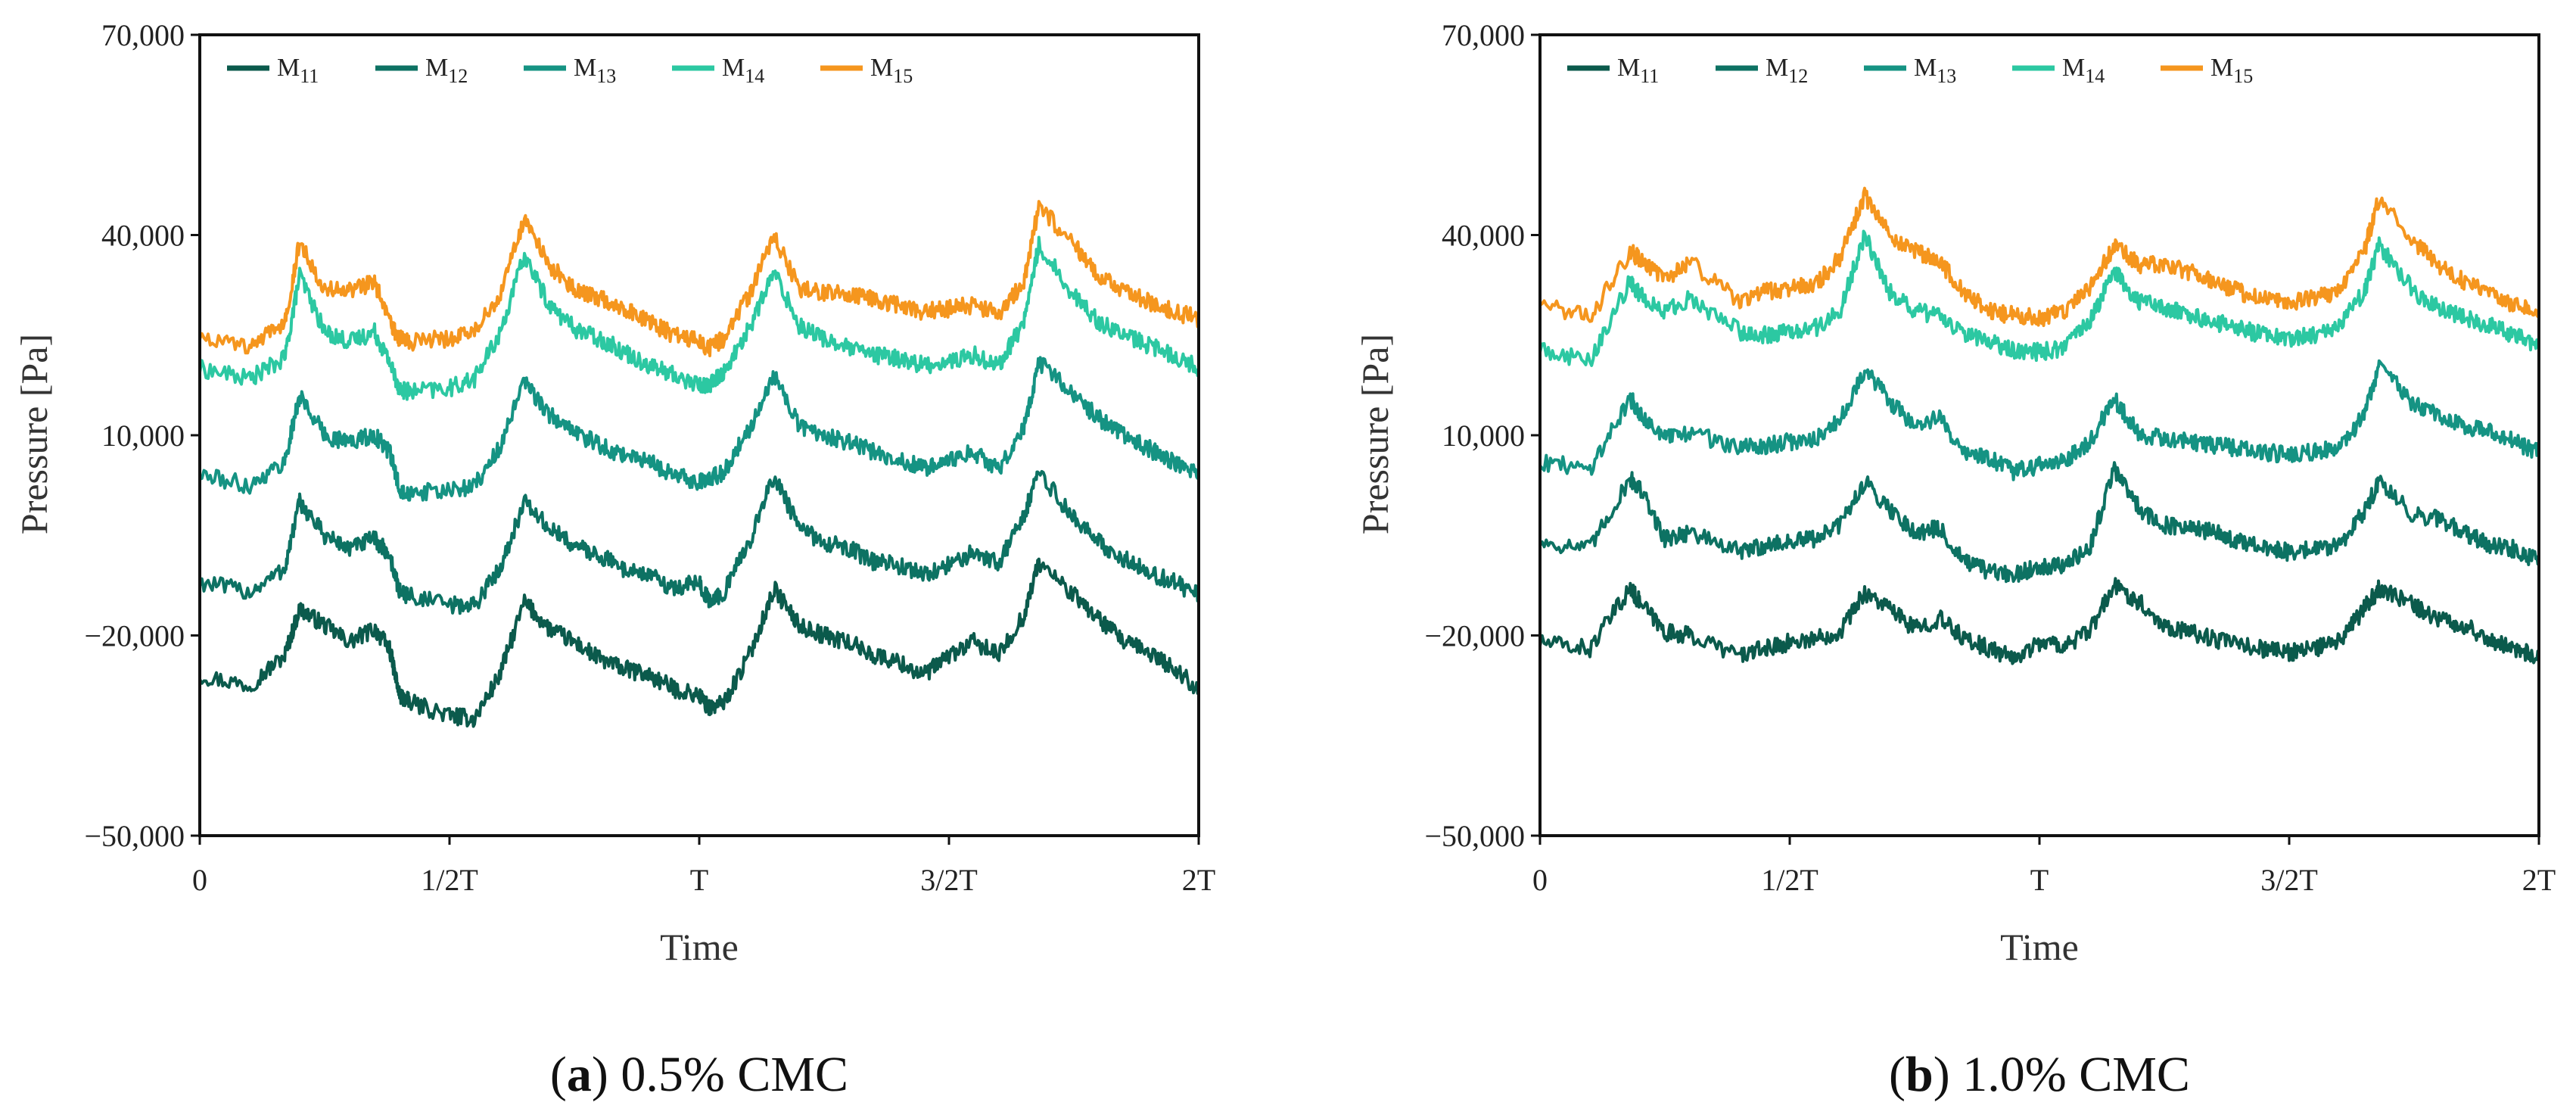 This screenshot has width=2576, height=1118. What do you see at coordinates (2039, 522) in the screenshot?
I see `series-line-b-m12` at bounding box center [2039, 522].